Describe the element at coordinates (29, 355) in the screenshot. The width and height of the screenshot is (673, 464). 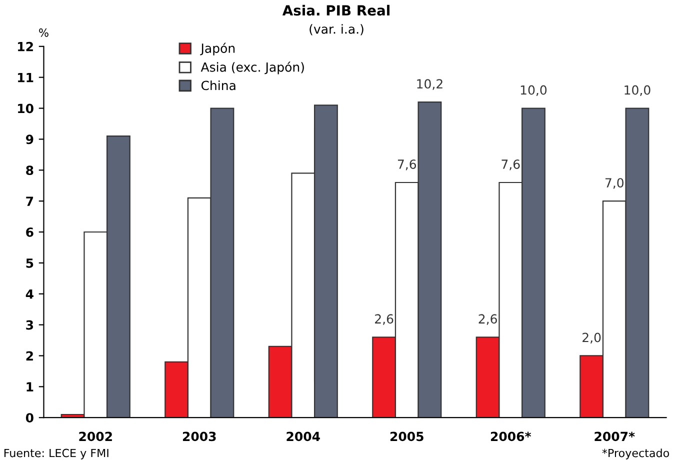
I see `y-tick-label: 2` at that location.